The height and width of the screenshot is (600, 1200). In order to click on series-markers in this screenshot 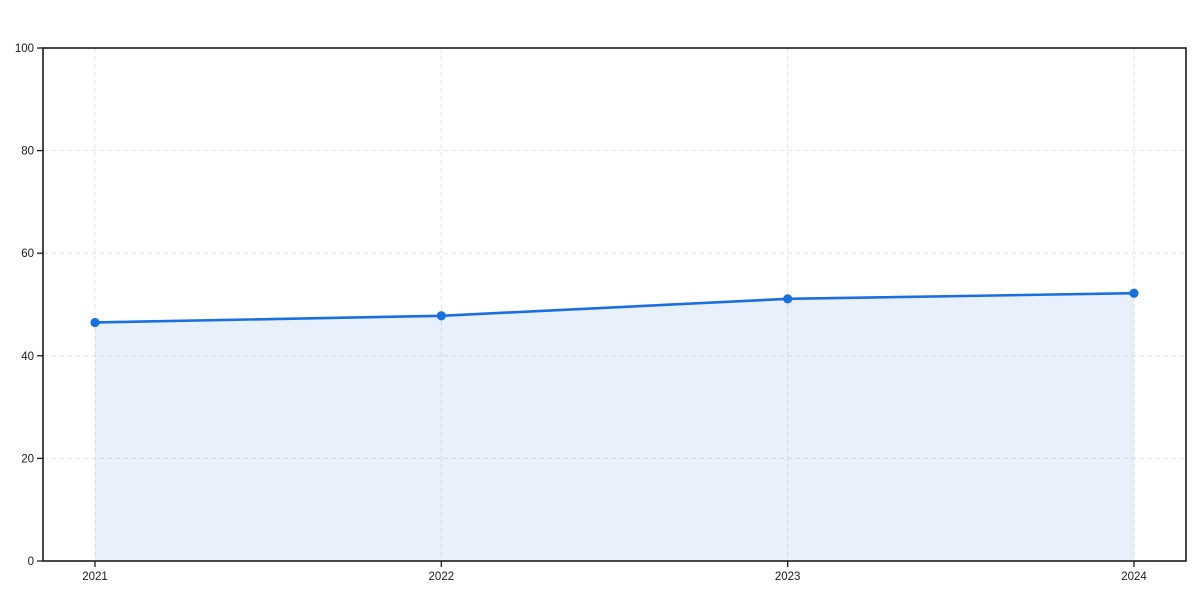, I will do `click(614, 308)`.